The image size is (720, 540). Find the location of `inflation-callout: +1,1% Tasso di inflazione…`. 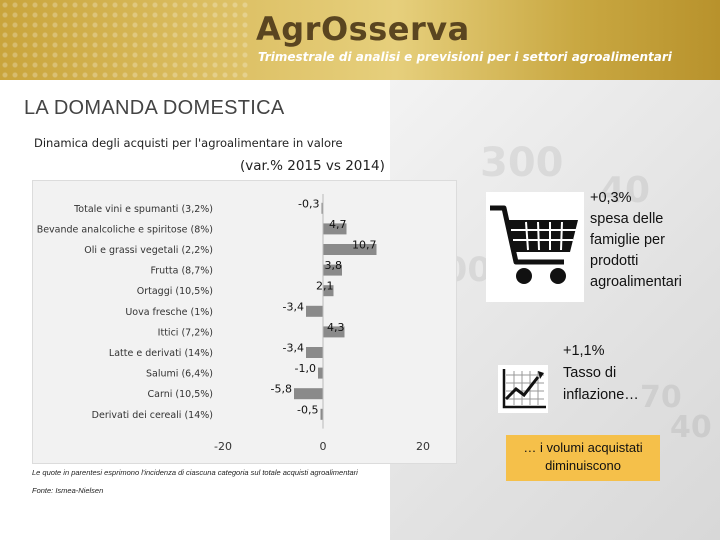

inflation-callout: +1,1% Tasso di inflazione… is located at coordinates (601, 373).